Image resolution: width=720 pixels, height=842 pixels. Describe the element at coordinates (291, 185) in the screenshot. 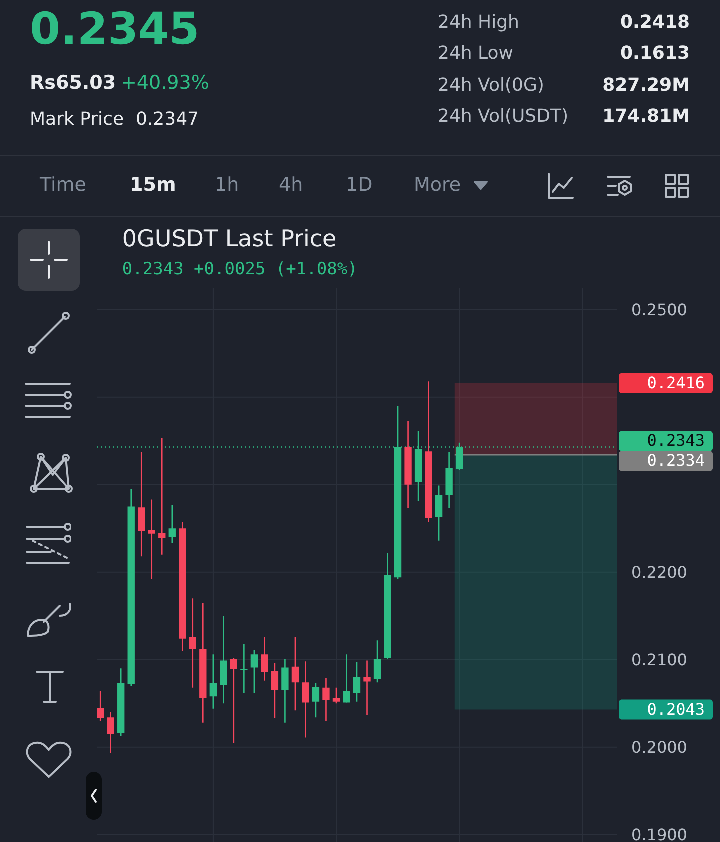

I see `text: 4h` at that location.